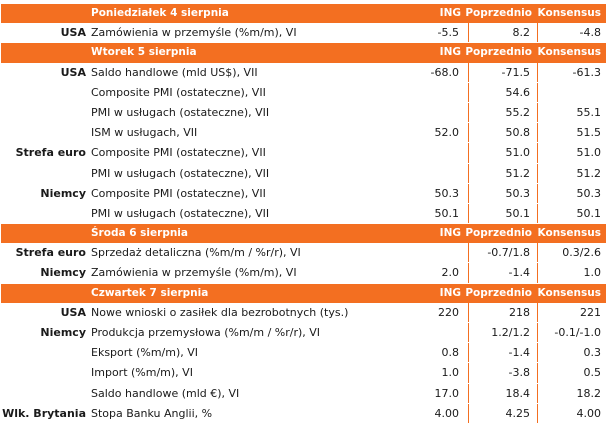 The height and width of the screenshot is (424, 614). I want to click on previous-value: -71.5, so click(515, 72).